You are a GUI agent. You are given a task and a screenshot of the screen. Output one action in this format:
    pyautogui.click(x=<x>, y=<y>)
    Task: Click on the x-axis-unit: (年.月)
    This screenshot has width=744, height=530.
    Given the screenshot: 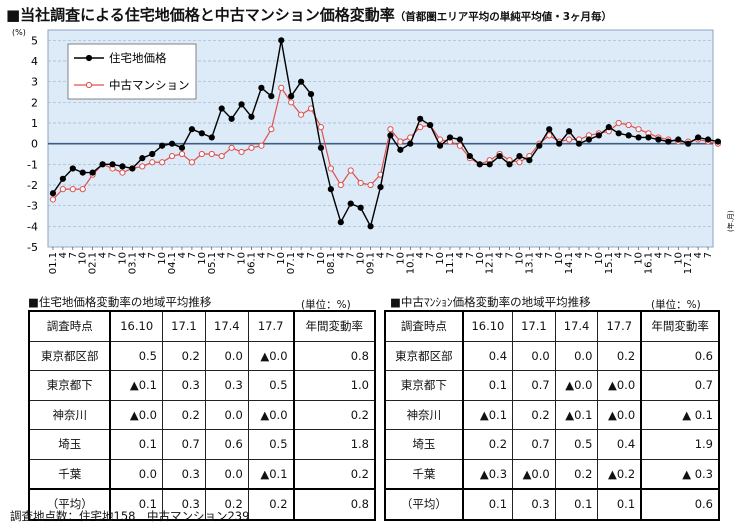 What is the action you would take?
    pyautogui.click(x=730, y=221)
    